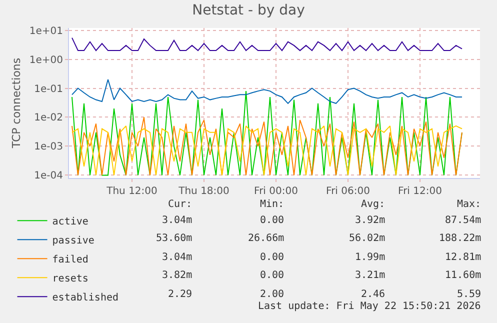 This screenshot has height=323, width=497. Describe the element at coordinates (367, 238) in the screenshot. I see `text: 56.02m` at that location.